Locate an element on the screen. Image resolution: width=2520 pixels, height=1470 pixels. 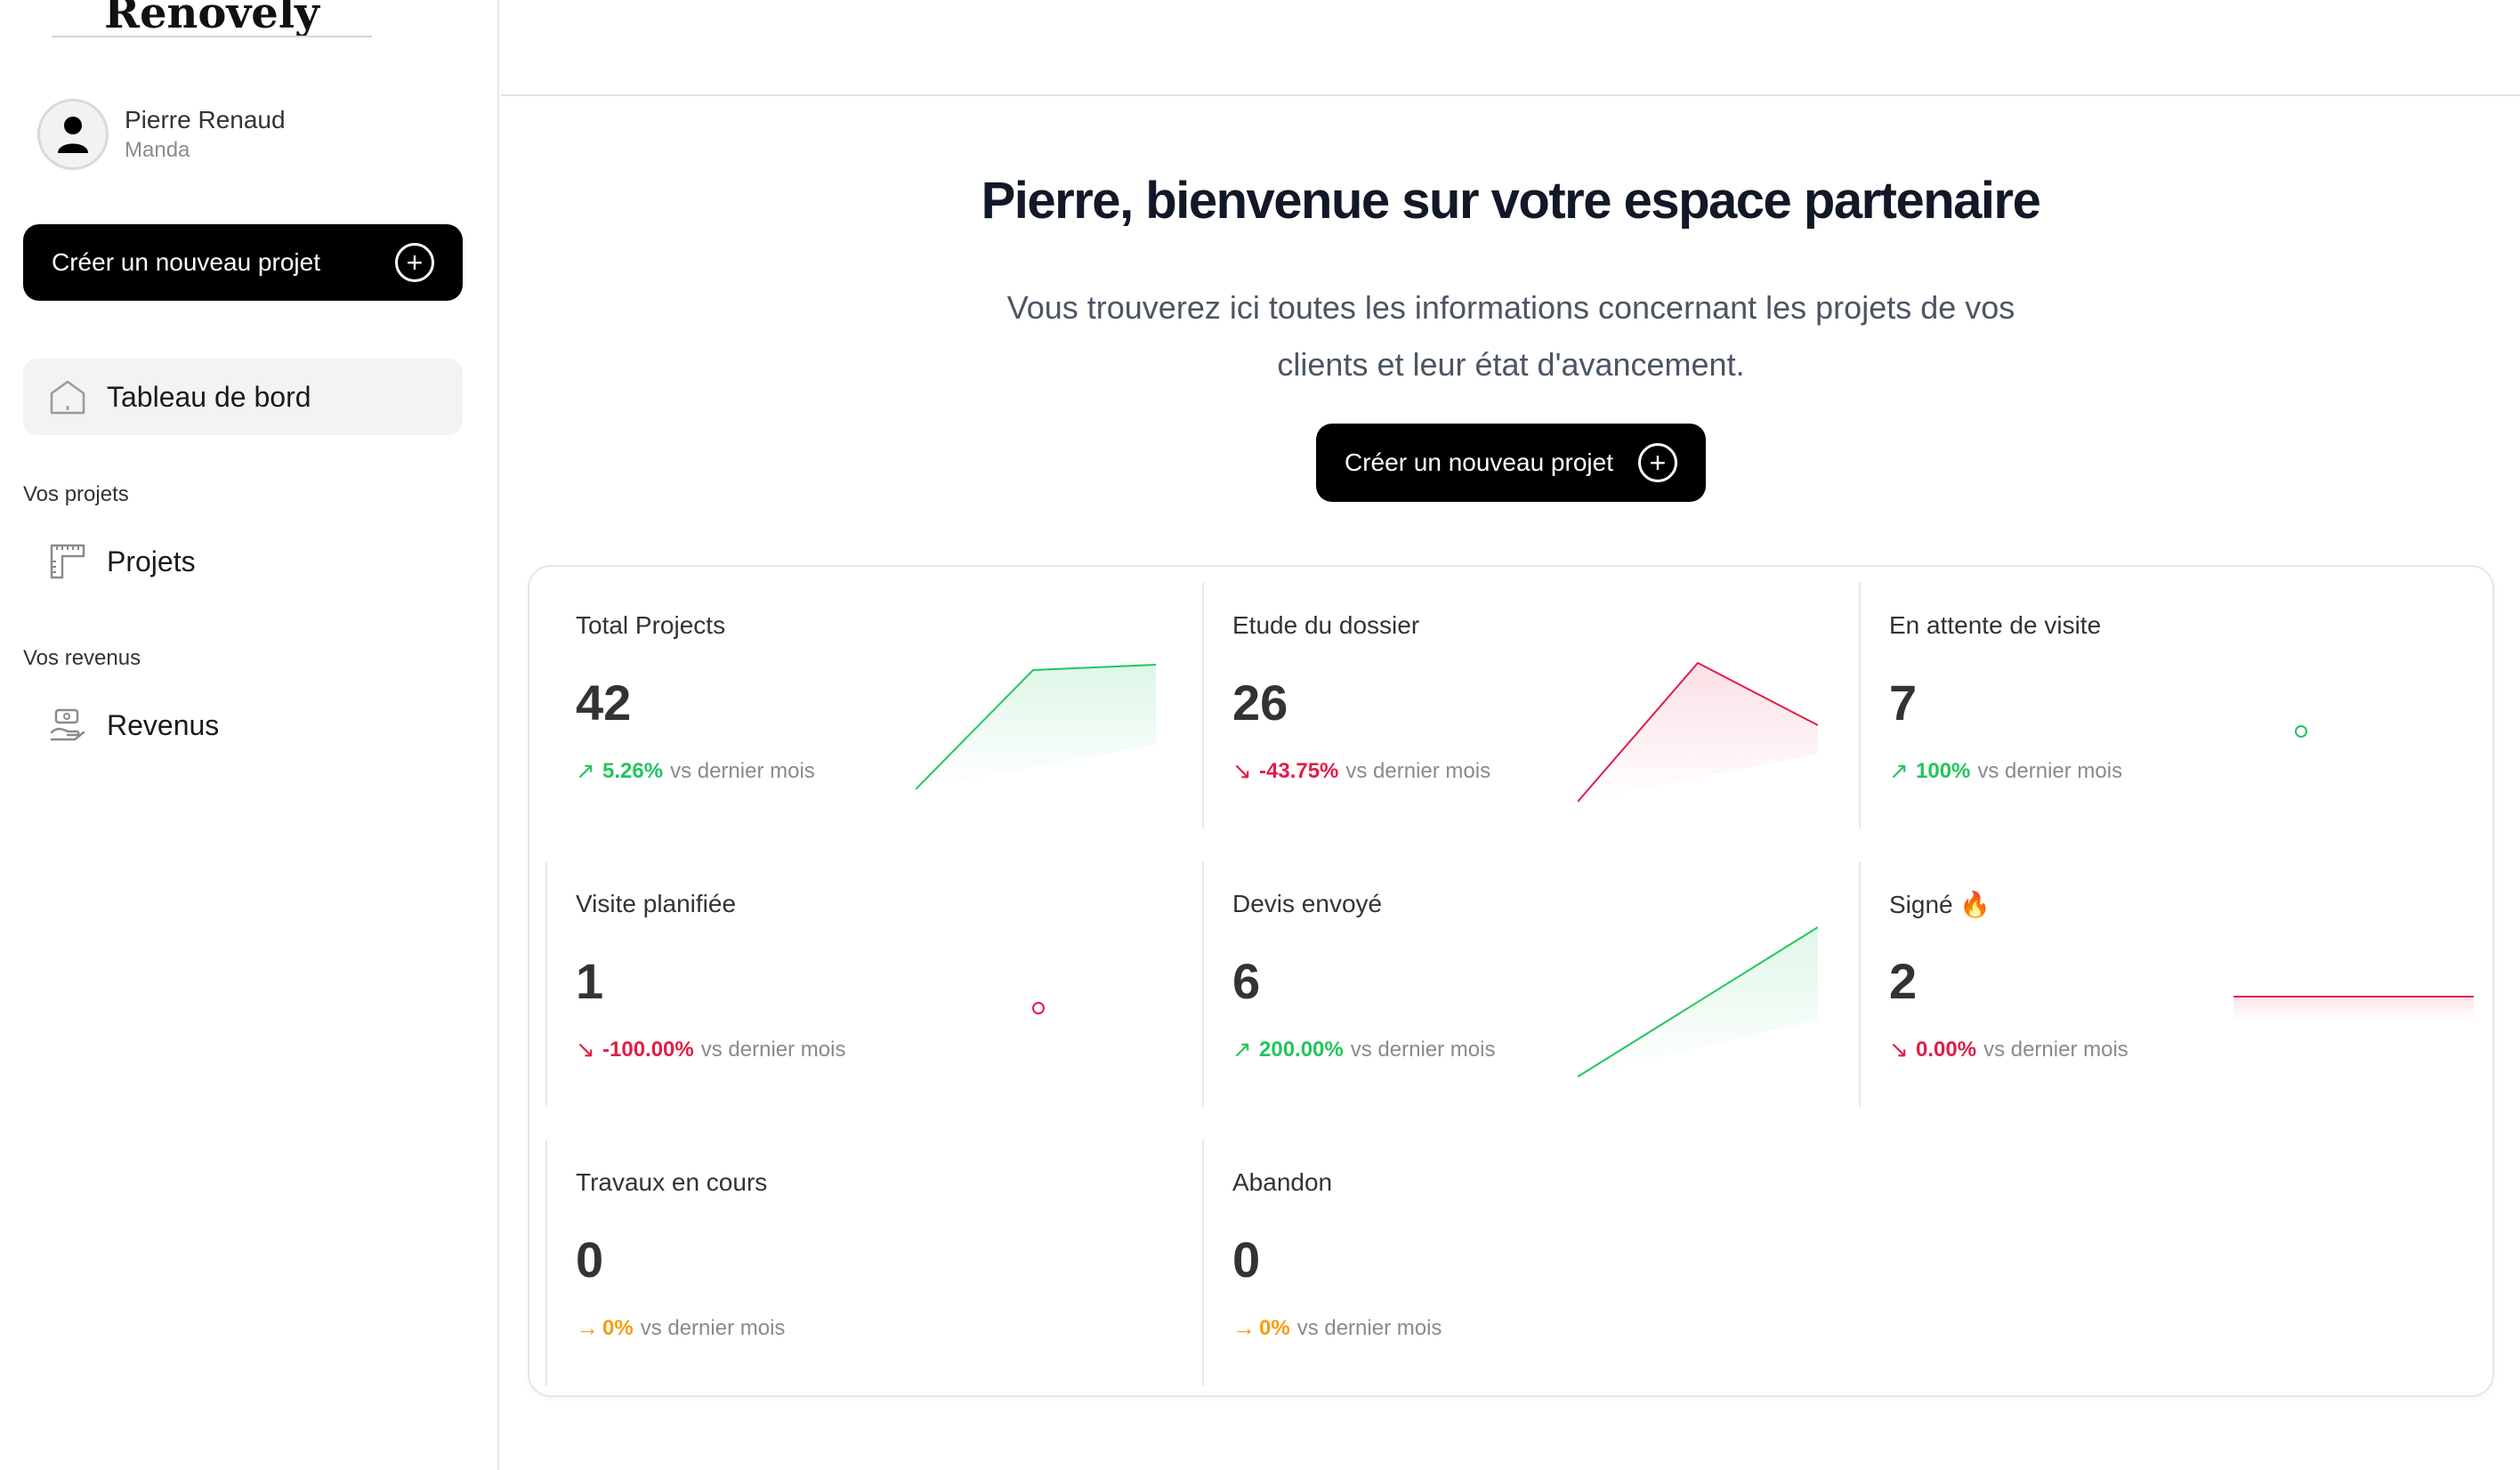
sidebar-item-dashboard: Tableau de bord is located at coordinates (243, 397).